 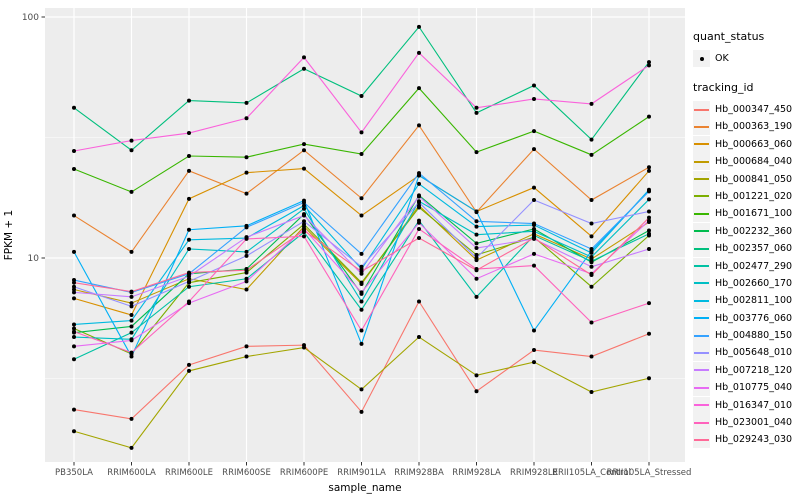 I want to click on legend-item-Hb_002232_360: Hb_002232_360, so click(x=746, y=231).